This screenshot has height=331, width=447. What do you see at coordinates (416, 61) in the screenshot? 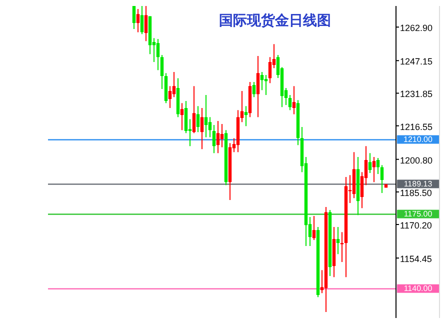
I see `y-tick-label: 1247.15` at bounding box center [416, 61].